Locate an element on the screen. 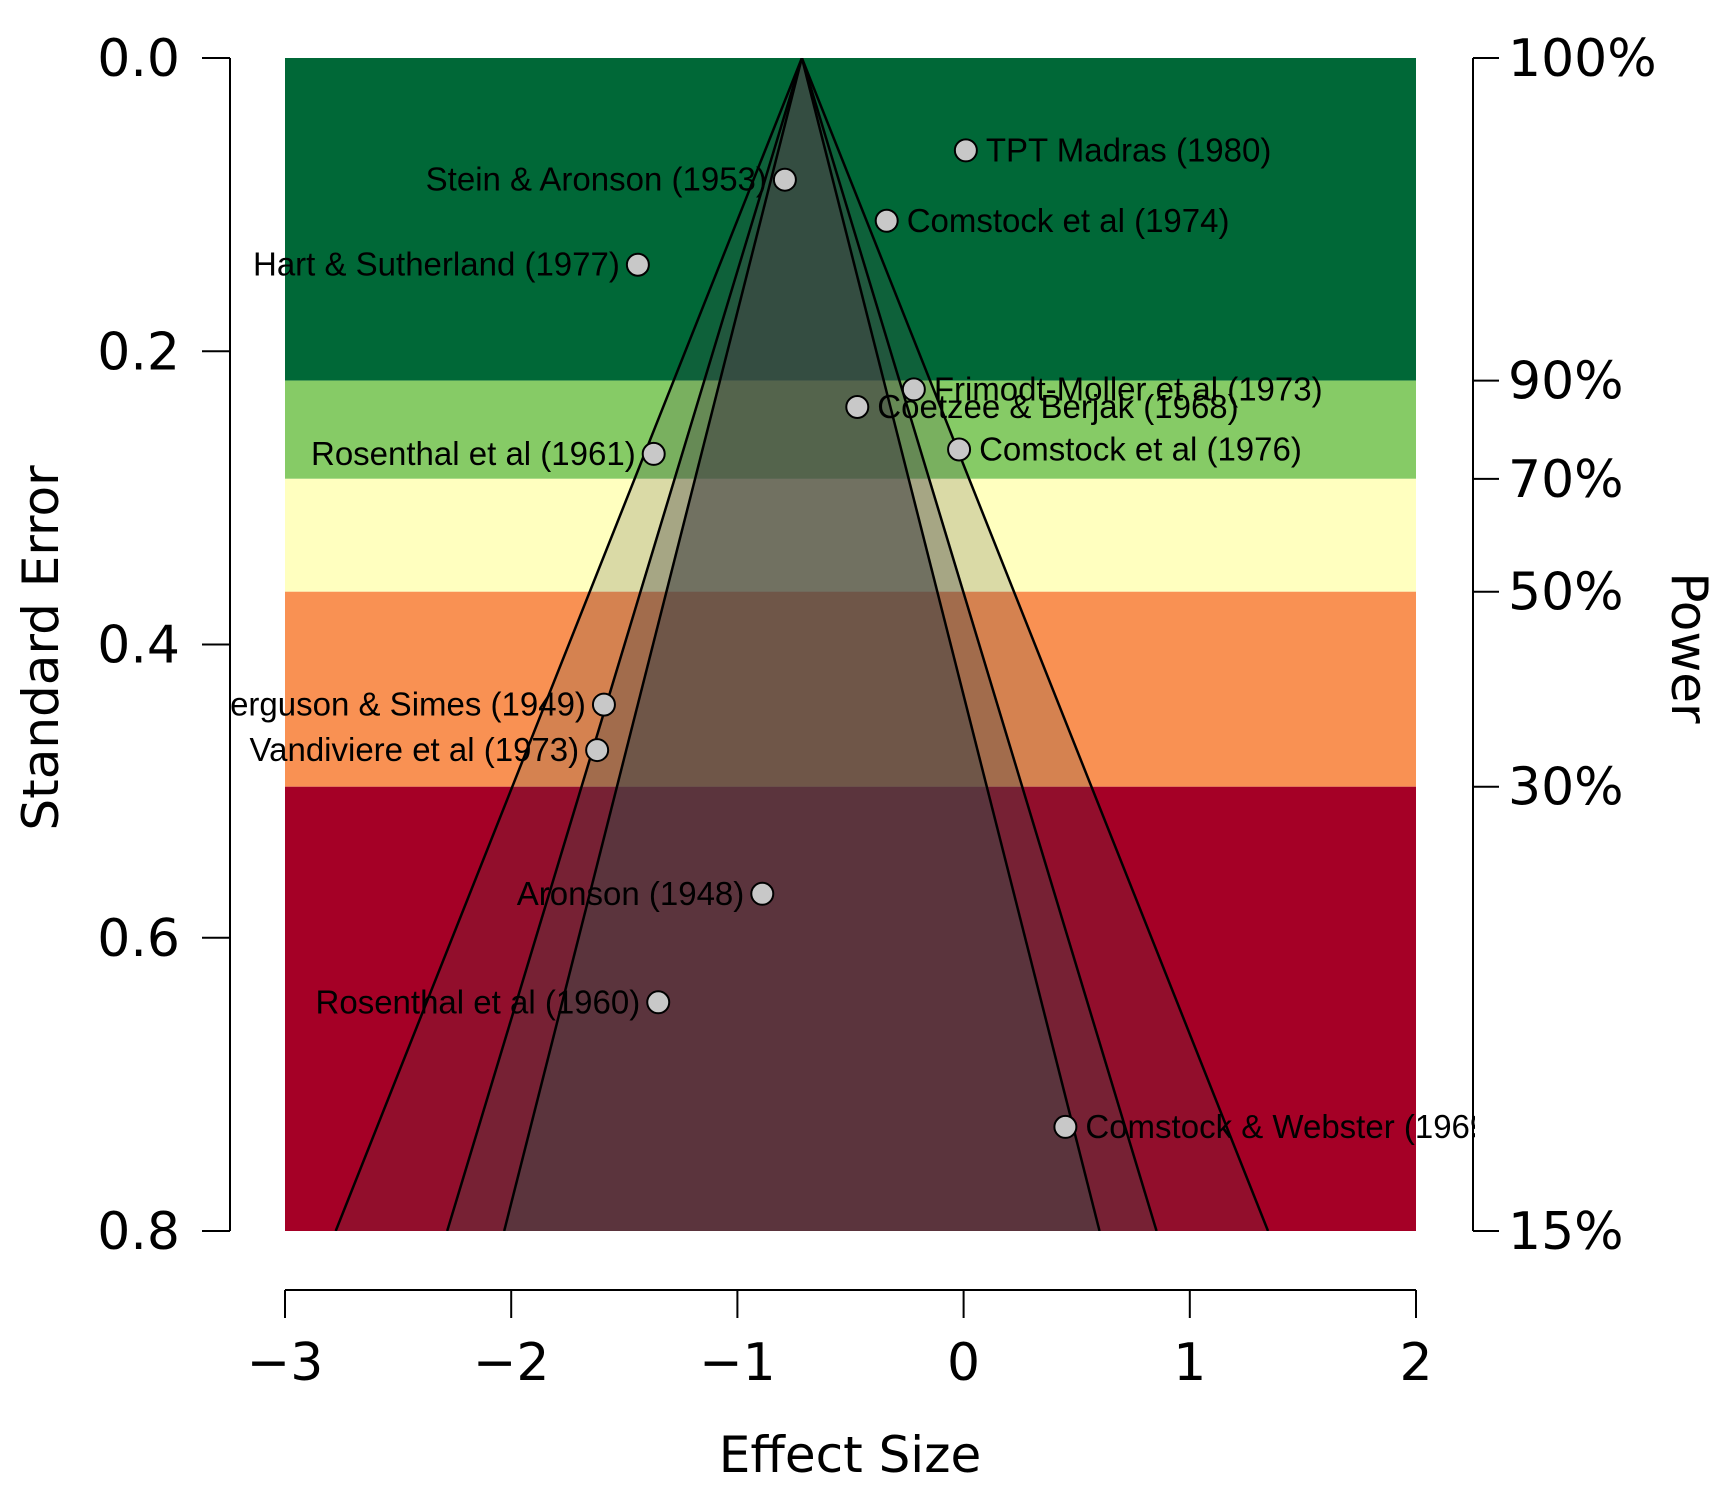 This screenshot has width=1718, height=1500. y2-axis-title: Power is located at coordinates (1689, 648).